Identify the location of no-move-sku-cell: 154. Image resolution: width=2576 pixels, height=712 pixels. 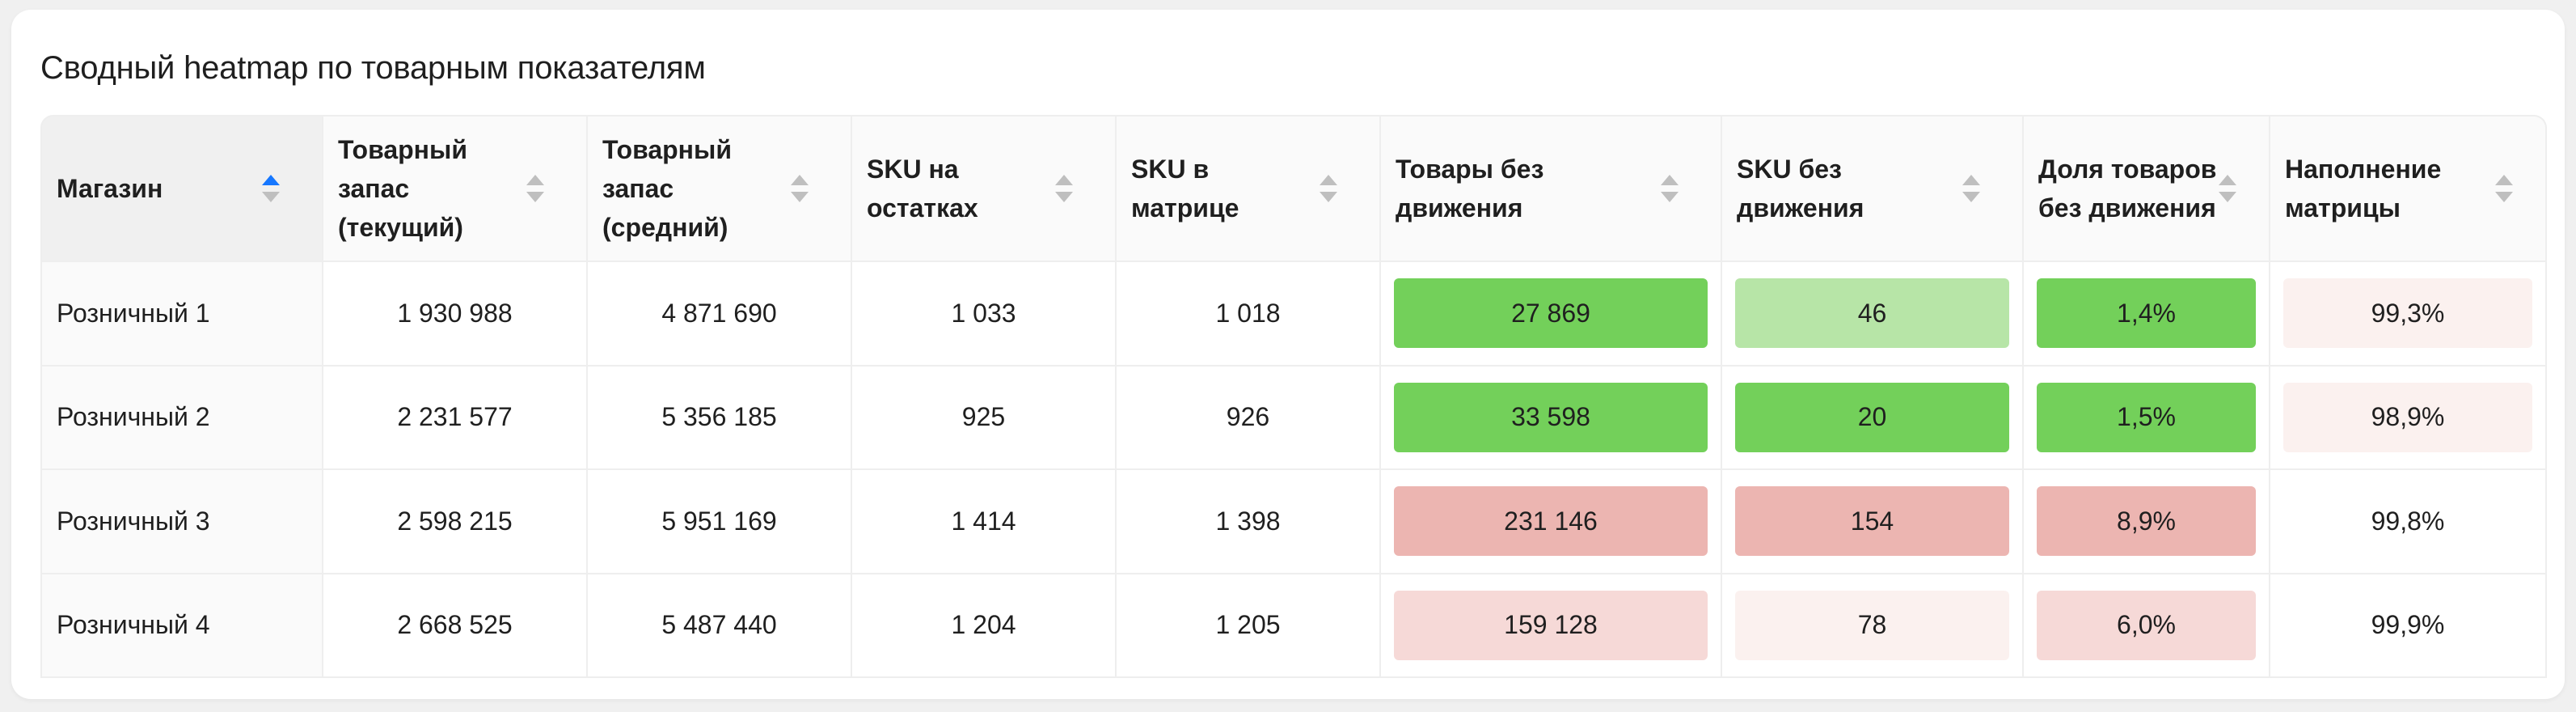
(1873, 522).